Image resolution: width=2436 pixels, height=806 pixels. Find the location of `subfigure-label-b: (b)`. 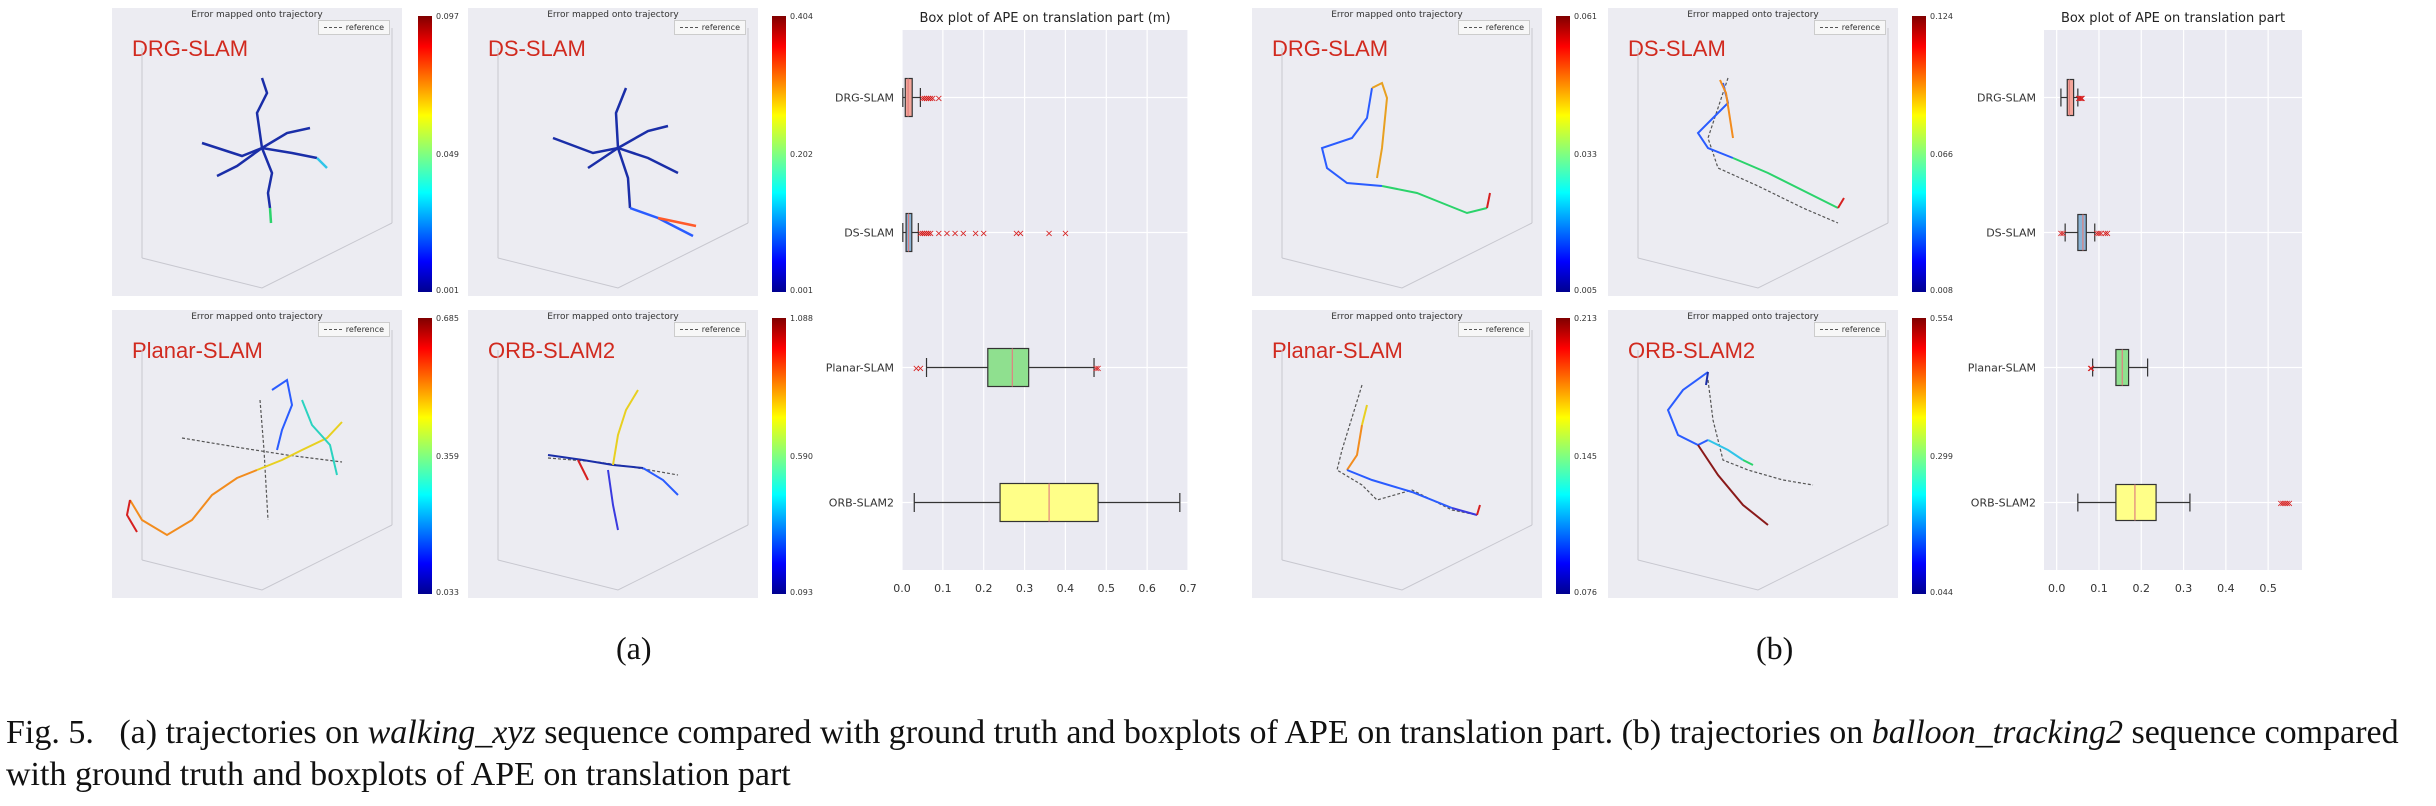

subfigure-label-b: (b) is located at coordinates (1775, 648).